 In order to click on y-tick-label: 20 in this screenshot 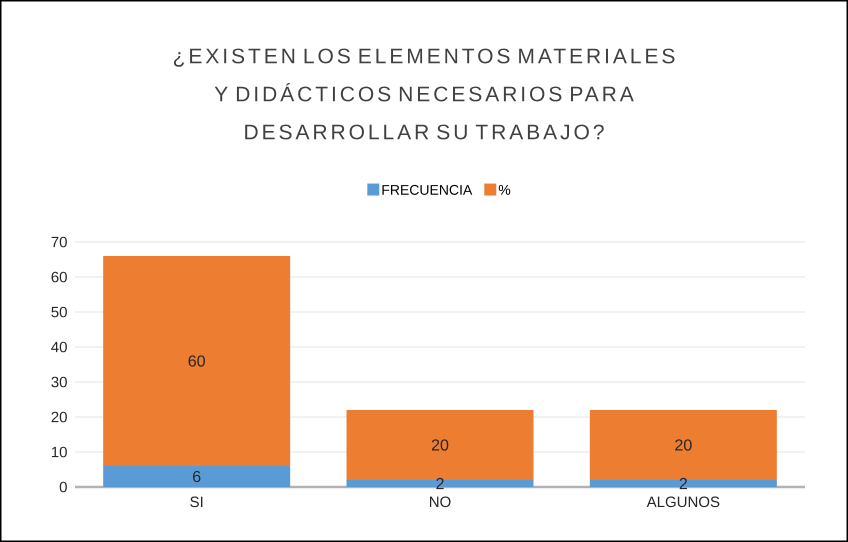, I will do `click(59, 417)`.